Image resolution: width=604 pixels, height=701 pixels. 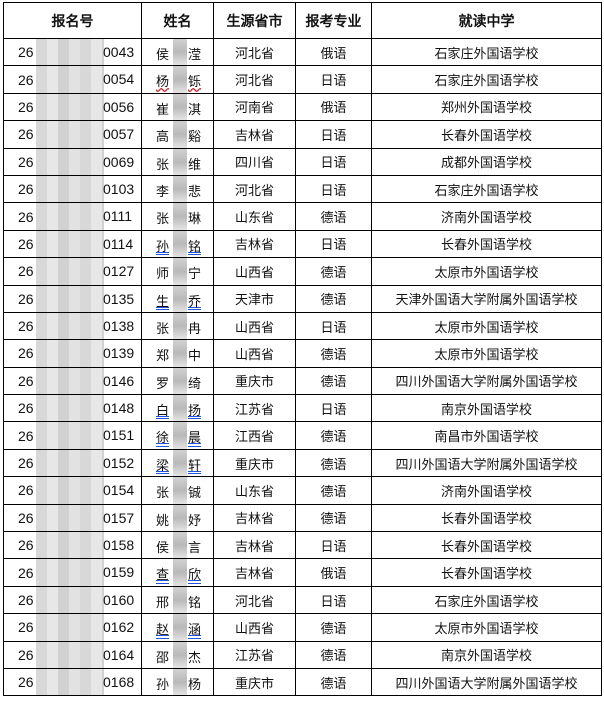 What do you see at coordinates (119, 490) in the screenshot?
I see `id-suffix: 0154` at bounding box center [119, 490].